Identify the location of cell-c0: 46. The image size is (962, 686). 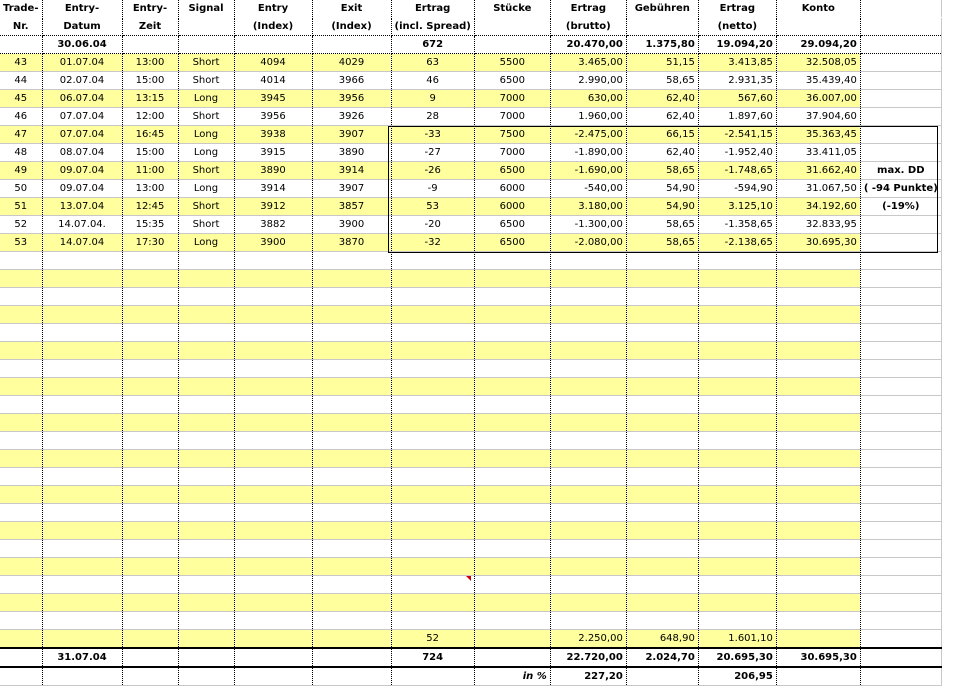
(21, 116).